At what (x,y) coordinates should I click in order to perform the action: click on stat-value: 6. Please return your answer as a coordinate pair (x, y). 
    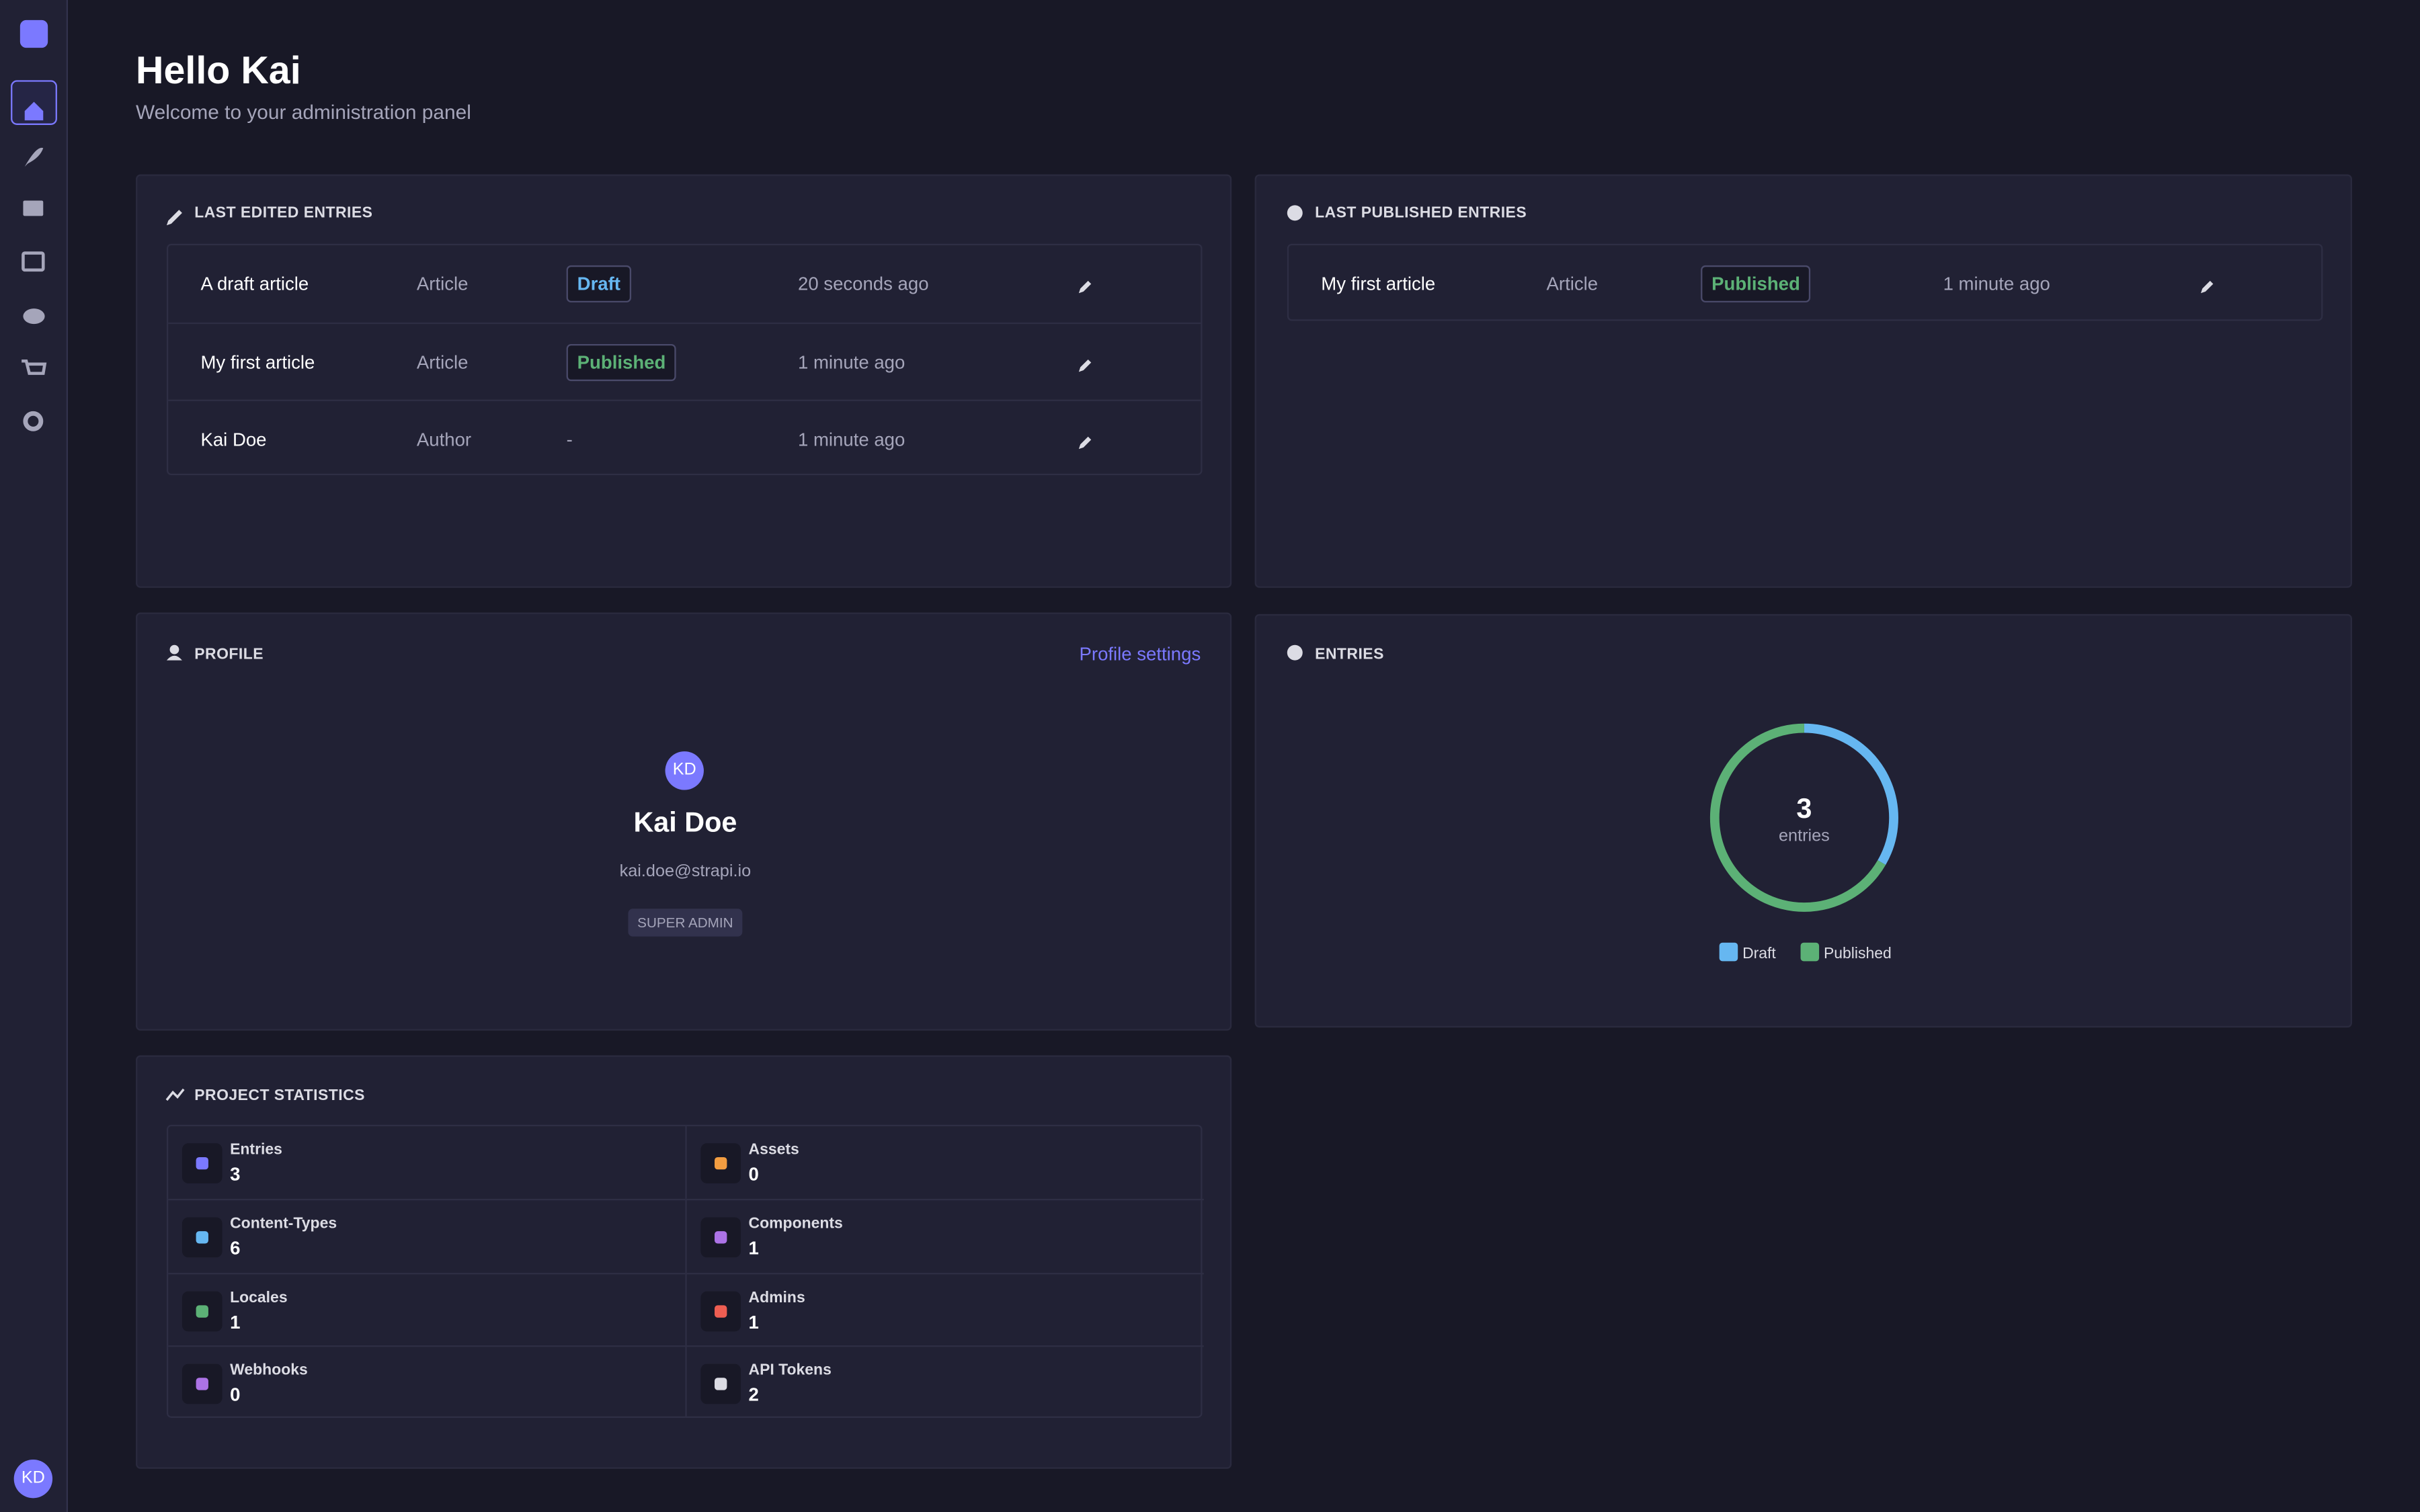
    Looking at the image, I should click on (236, 1249).